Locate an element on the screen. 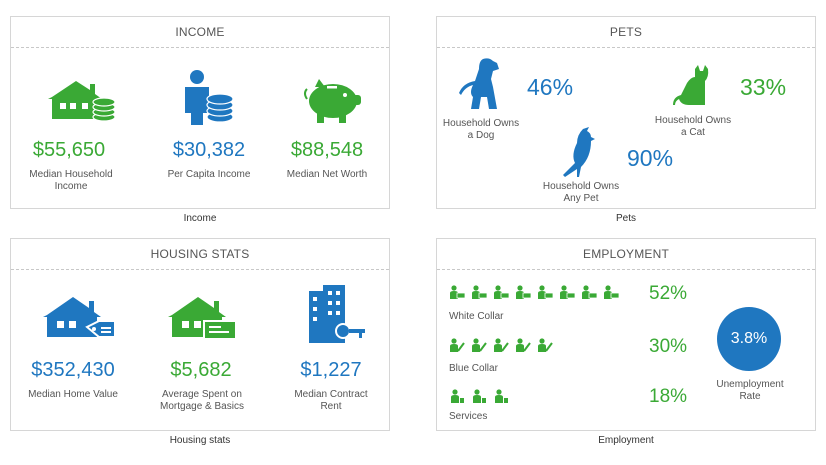 This screenshot has width=826, height=465. median-contract-rent-label: Median Contract Rent is located at coordinates (331, 400).